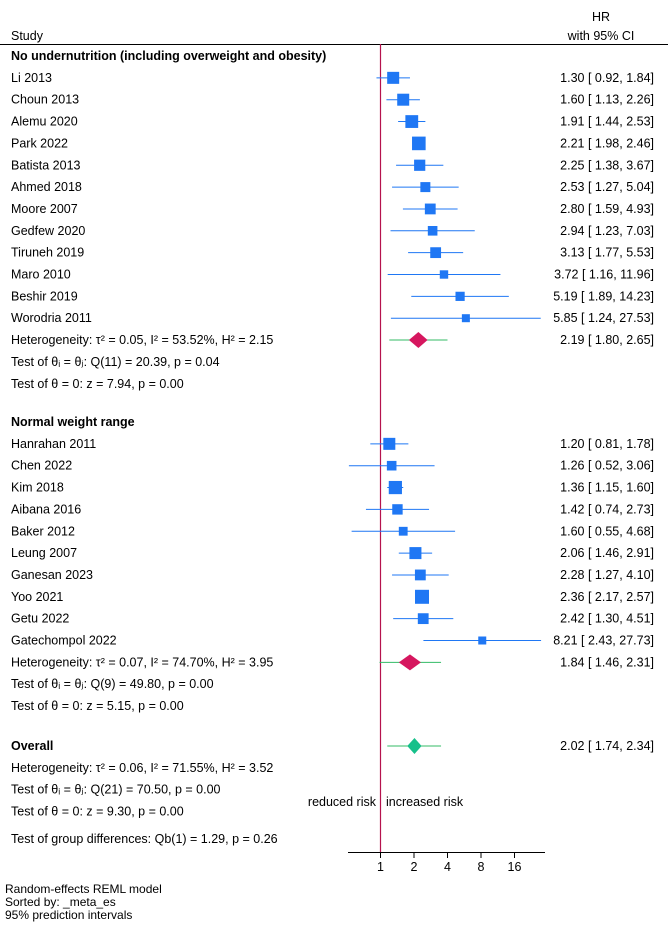  I want to click on study-hr-ci: 5.85 [ 1.24, 27.53], so click(603, 318).